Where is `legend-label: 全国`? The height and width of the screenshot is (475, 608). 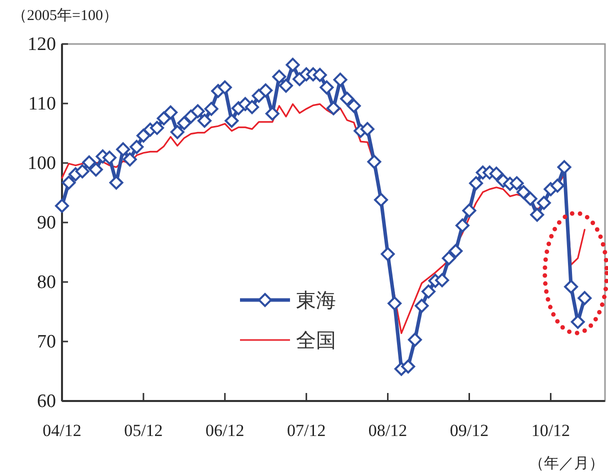
legend-label: 全国 is located at coordinates (316, 341).